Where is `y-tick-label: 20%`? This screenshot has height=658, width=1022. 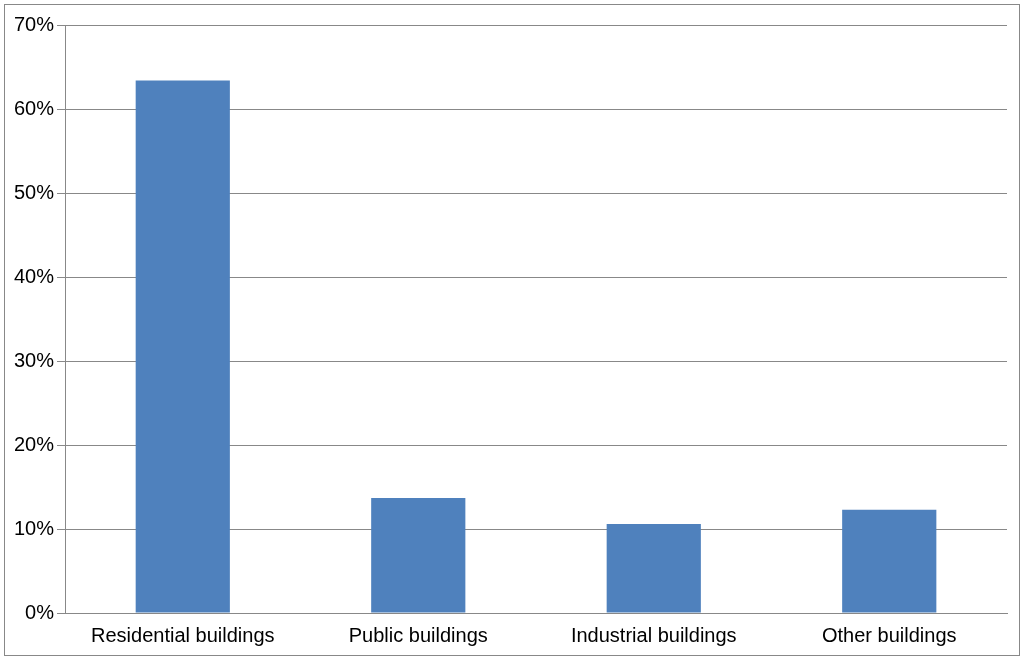 y-tick-label: 20% is located at coordinates (34, 443).